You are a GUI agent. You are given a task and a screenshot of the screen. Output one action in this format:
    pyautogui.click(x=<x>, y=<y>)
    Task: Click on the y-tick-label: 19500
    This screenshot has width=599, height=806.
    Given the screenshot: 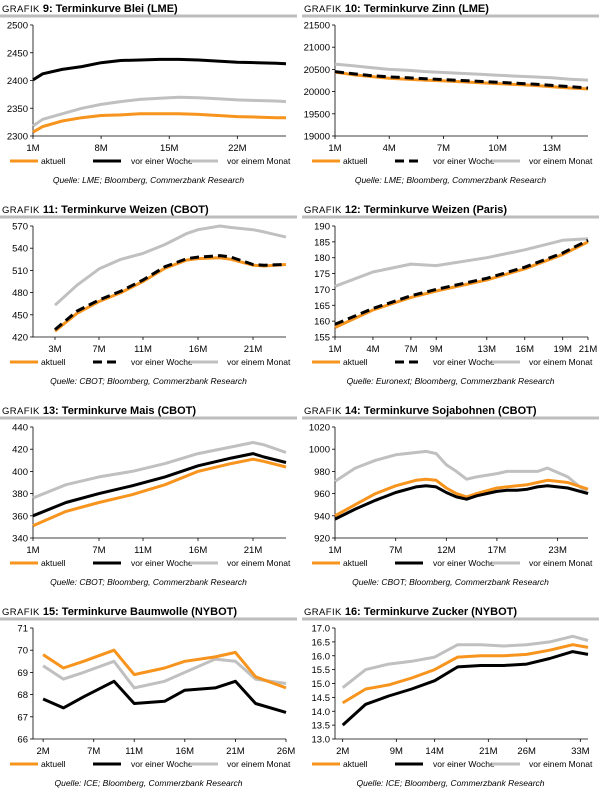 What is the action you would take?
    pyautogui.click(x=317, y=114)
    